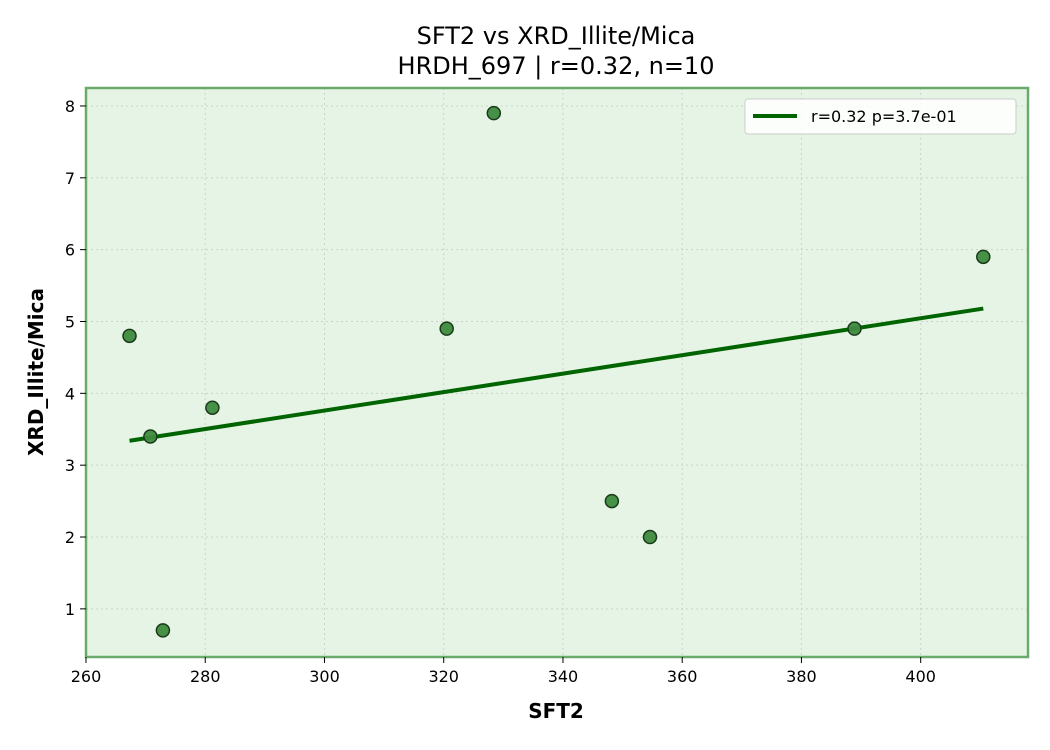  I want to click on y-tick-label: 3, so click(70, 465).